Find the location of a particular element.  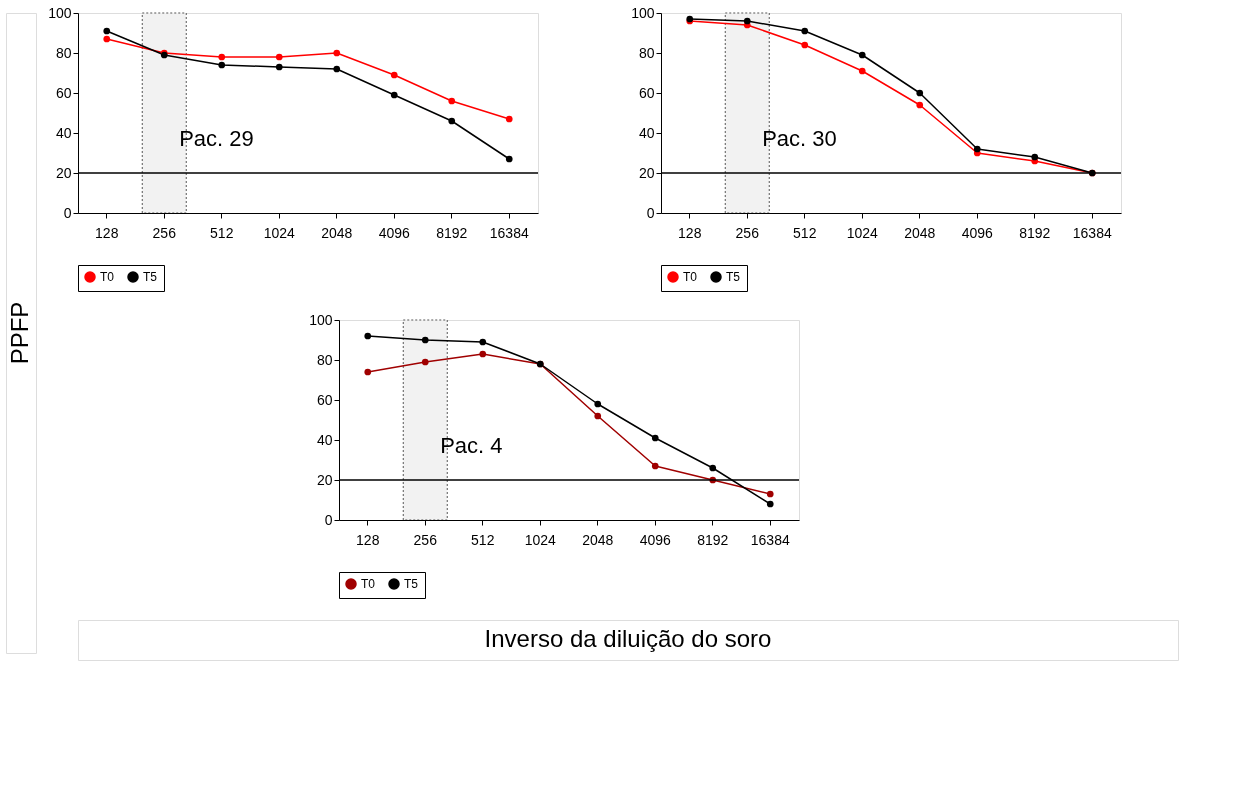

x-axis-title: Inverso da diluição do soro is located at coordinates (628, 638).